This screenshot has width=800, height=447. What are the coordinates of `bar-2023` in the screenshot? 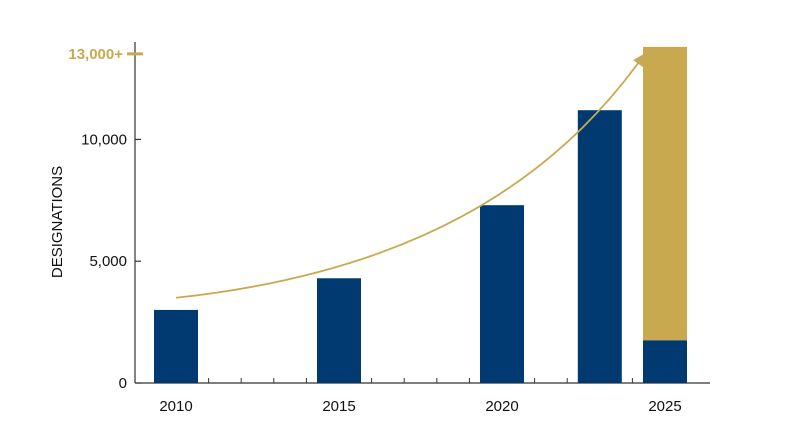 It's located at (599, 246).